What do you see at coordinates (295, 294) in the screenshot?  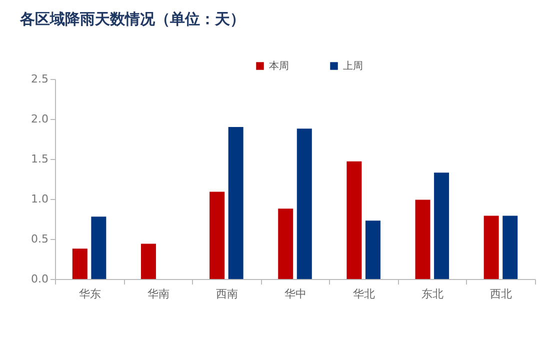 I see `x-tick-label: 华中` at bounding box center [295, 294].